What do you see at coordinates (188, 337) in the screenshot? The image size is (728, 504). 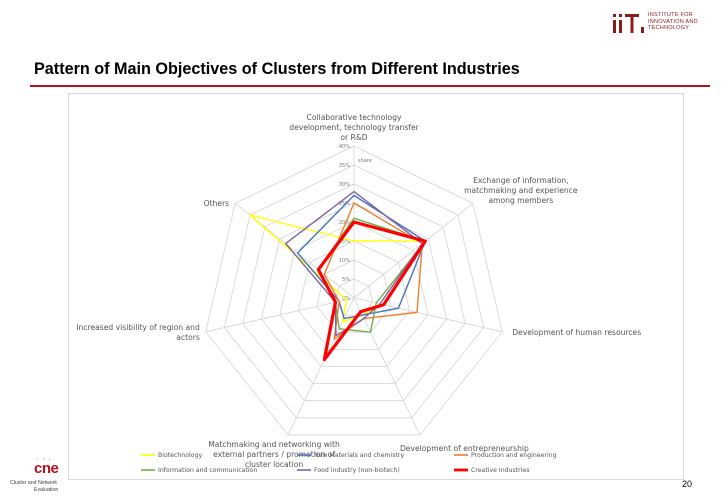 I see `axis-label: actors` at bounding box center [188, 337].